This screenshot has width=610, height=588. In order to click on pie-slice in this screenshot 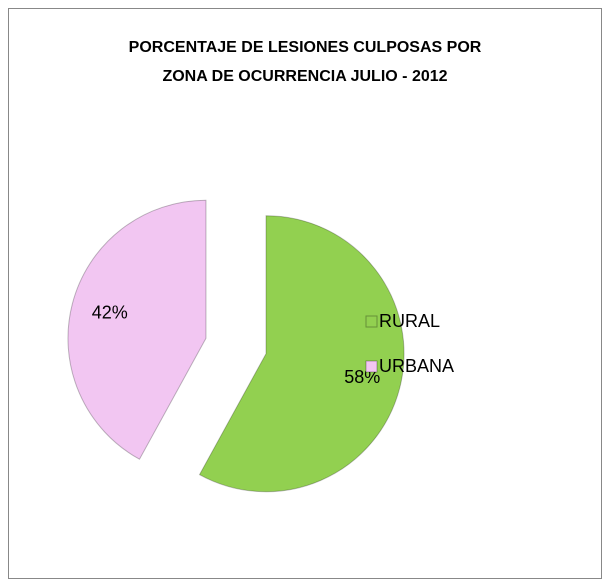, I will do `click(137, 329)`.